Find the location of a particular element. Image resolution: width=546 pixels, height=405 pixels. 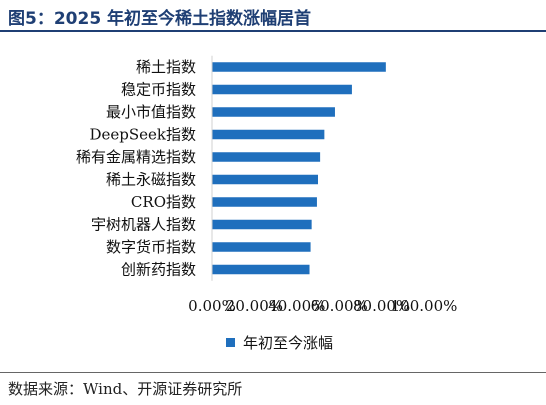

x-tick-label: 100.00% is located at coordinates (424, 306).